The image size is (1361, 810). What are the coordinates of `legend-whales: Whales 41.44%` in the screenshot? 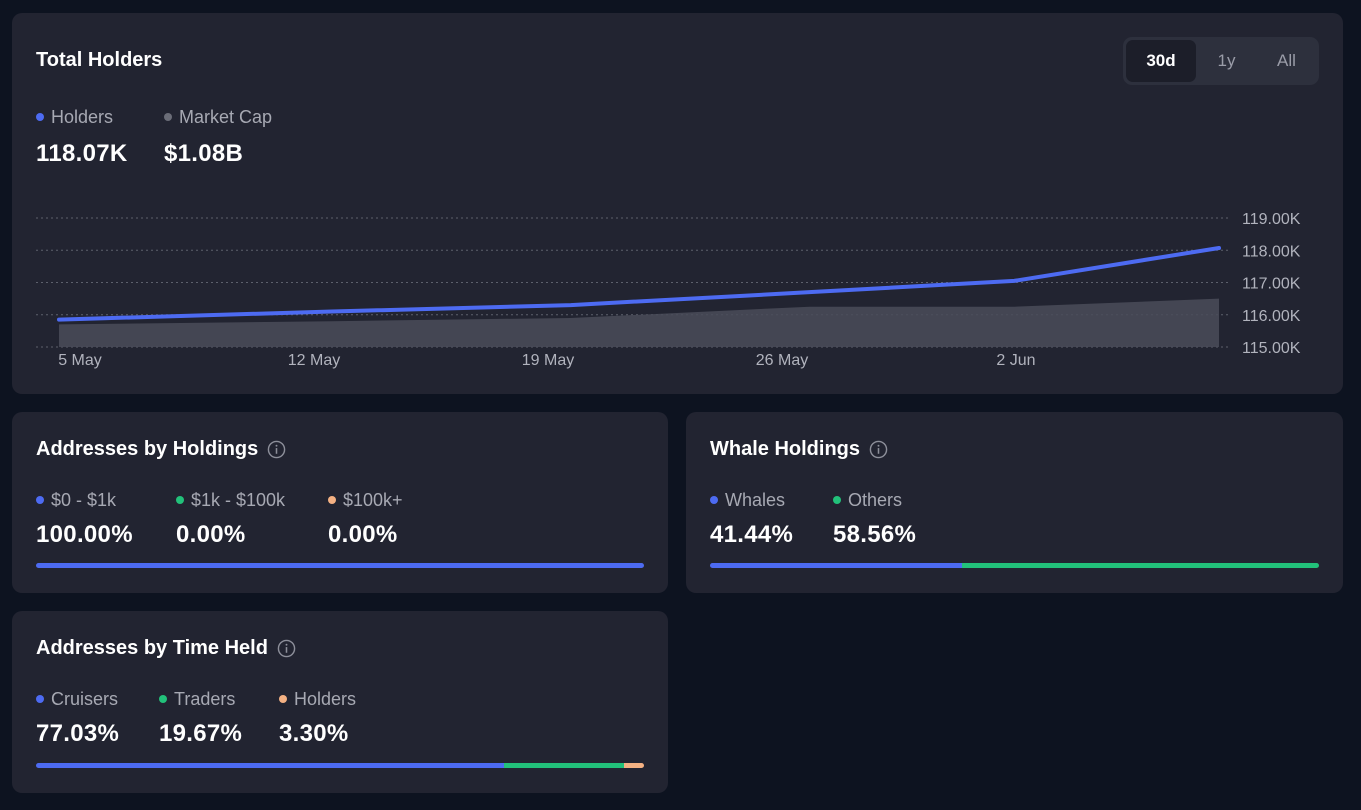 It's located at (751, 519).